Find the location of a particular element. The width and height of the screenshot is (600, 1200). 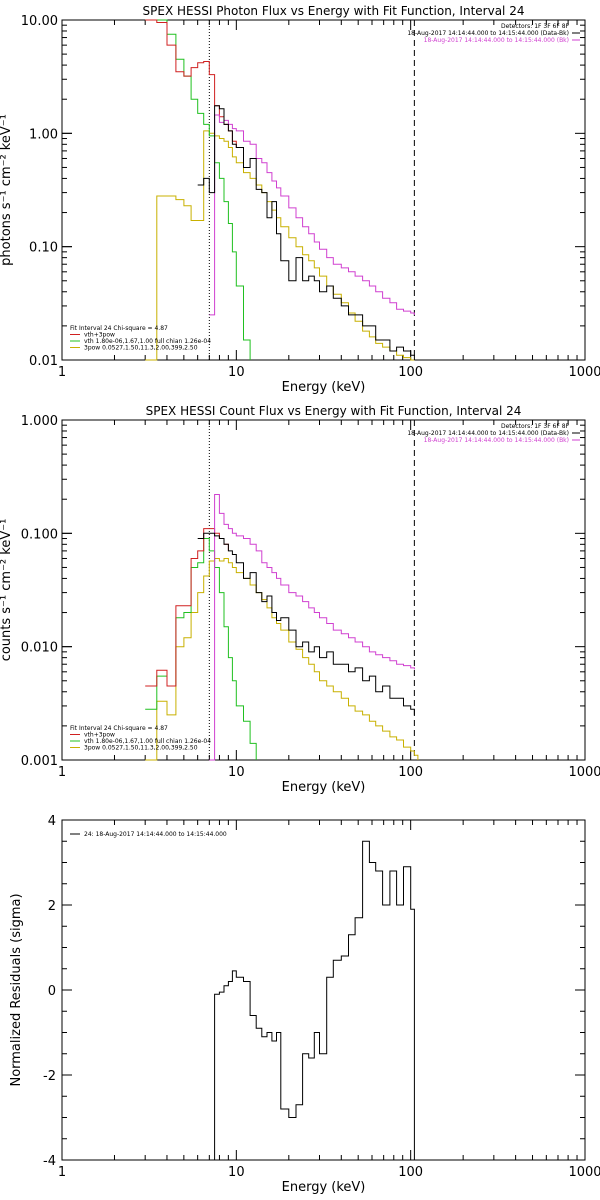

y-axis-label: counts s⁻¹ cm⁻² keV⁻¹ is located at coordinates (7, 590).